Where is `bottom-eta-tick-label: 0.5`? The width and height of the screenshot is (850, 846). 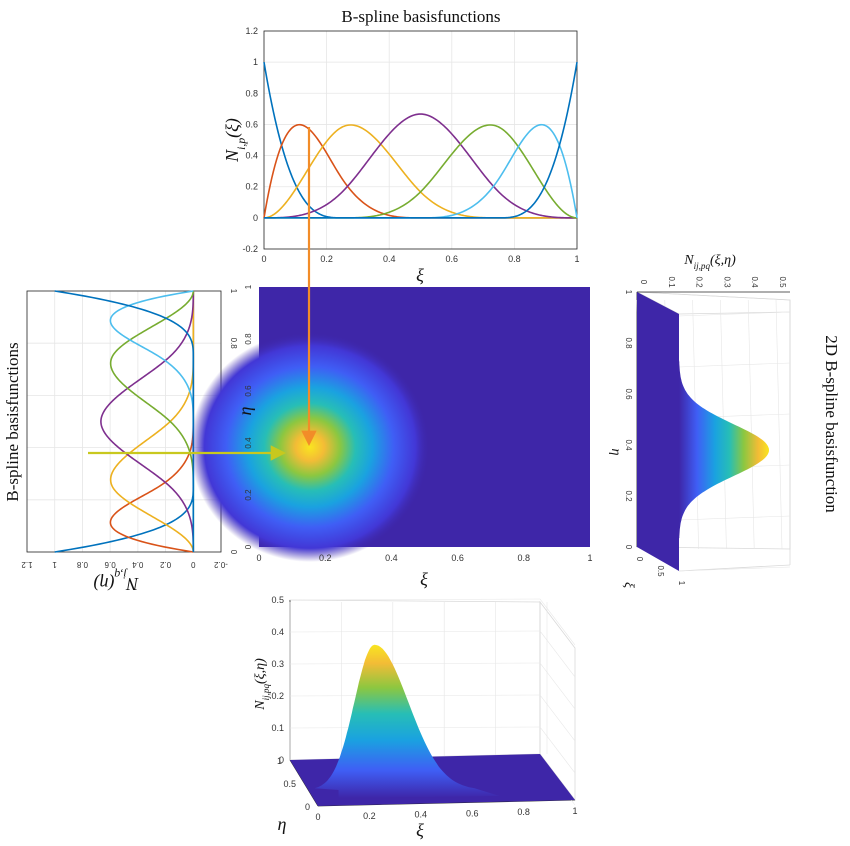 bottom-eta-tick-label: 0.5 is located at coordinates (289, 784).